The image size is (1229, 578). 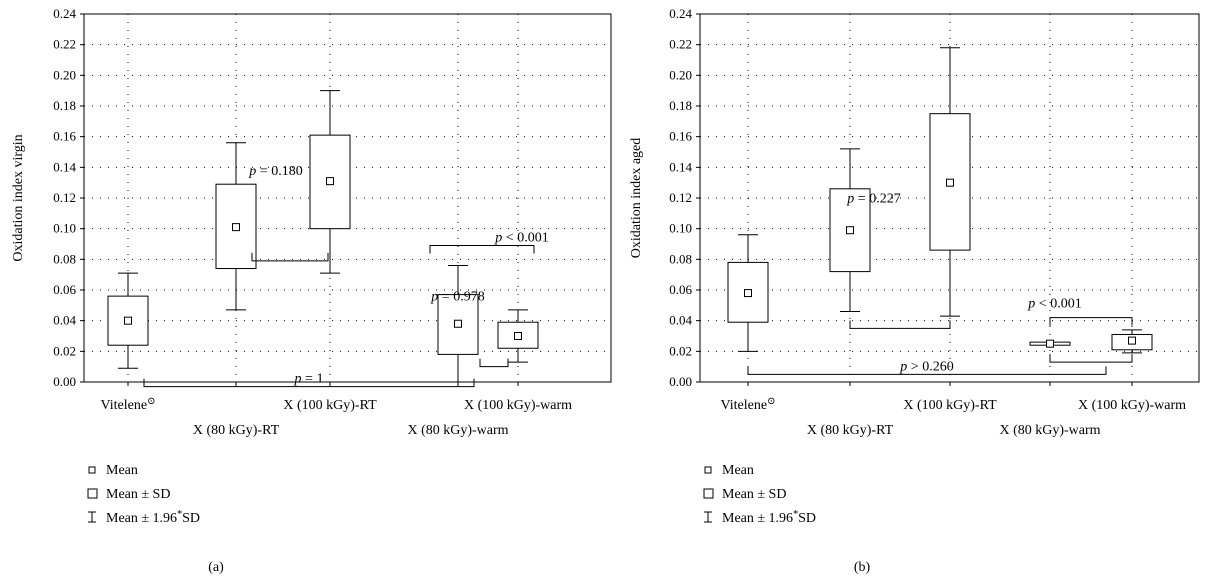 What do you see at coordinates (636, 198) in the screenshot?
I see `y-axis-label: Oxidation index aged` at bounding box center [636, 198].